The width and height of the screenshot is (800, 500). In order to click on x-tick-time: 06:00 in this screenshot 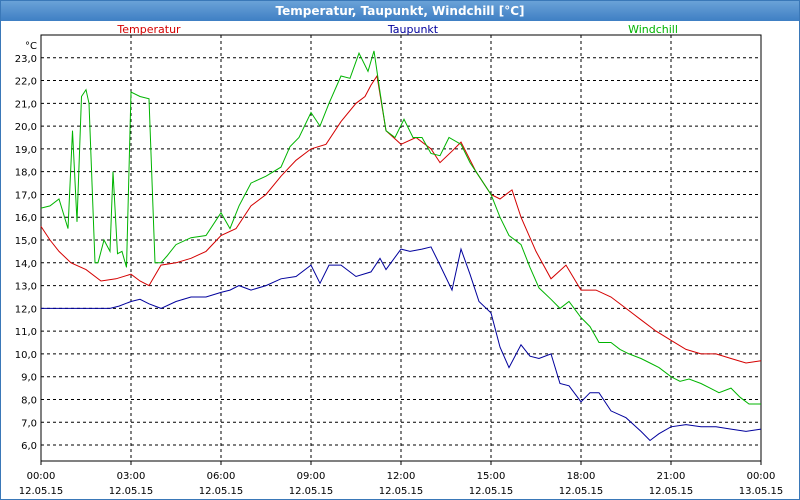, I will do `click(221, 476)`.